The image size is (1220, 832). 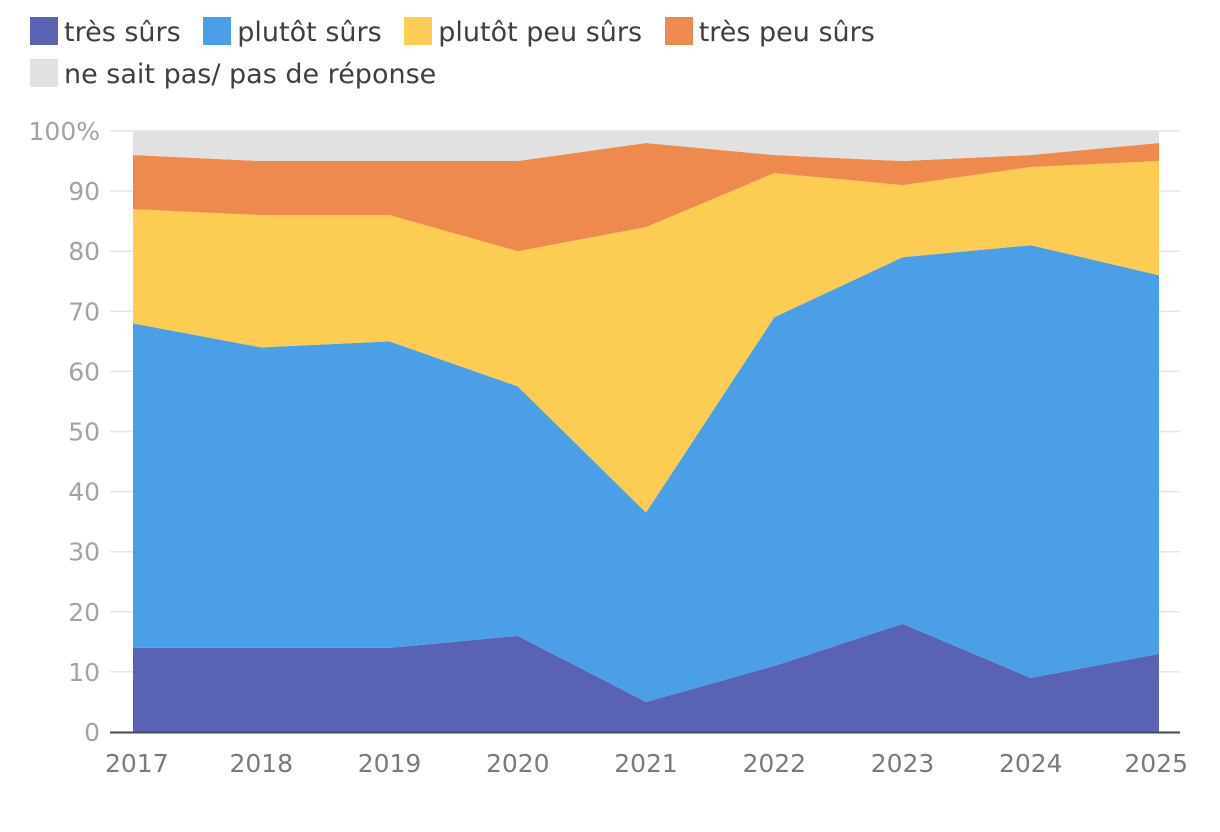 I want to click on y-tick-label: 20, so click(x=84, y=612).